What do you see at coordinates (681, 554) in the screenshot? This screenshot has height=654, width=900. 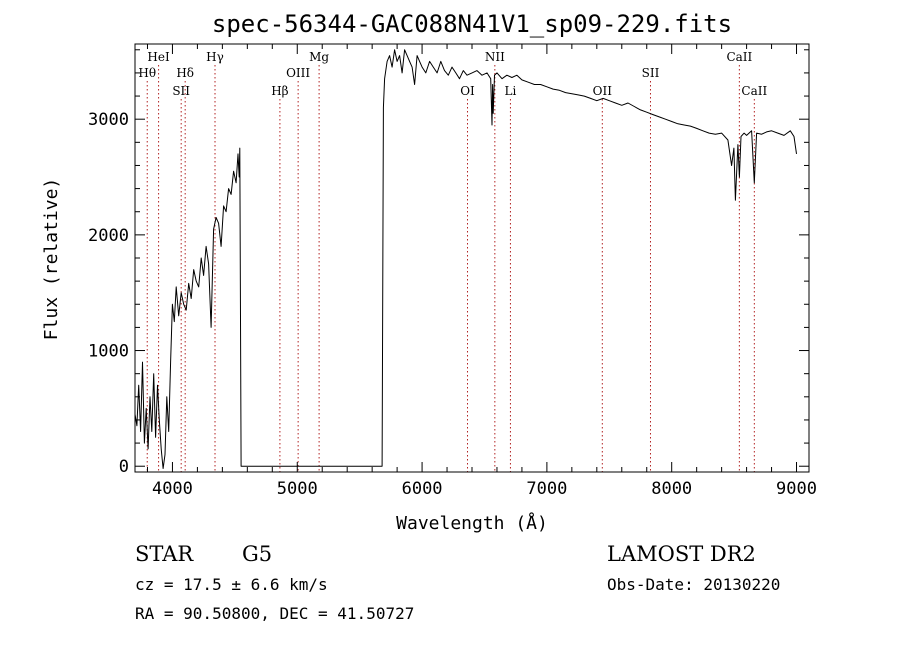 I see `survey-name: LAMOST DR2` at bounding box center [681, 554].